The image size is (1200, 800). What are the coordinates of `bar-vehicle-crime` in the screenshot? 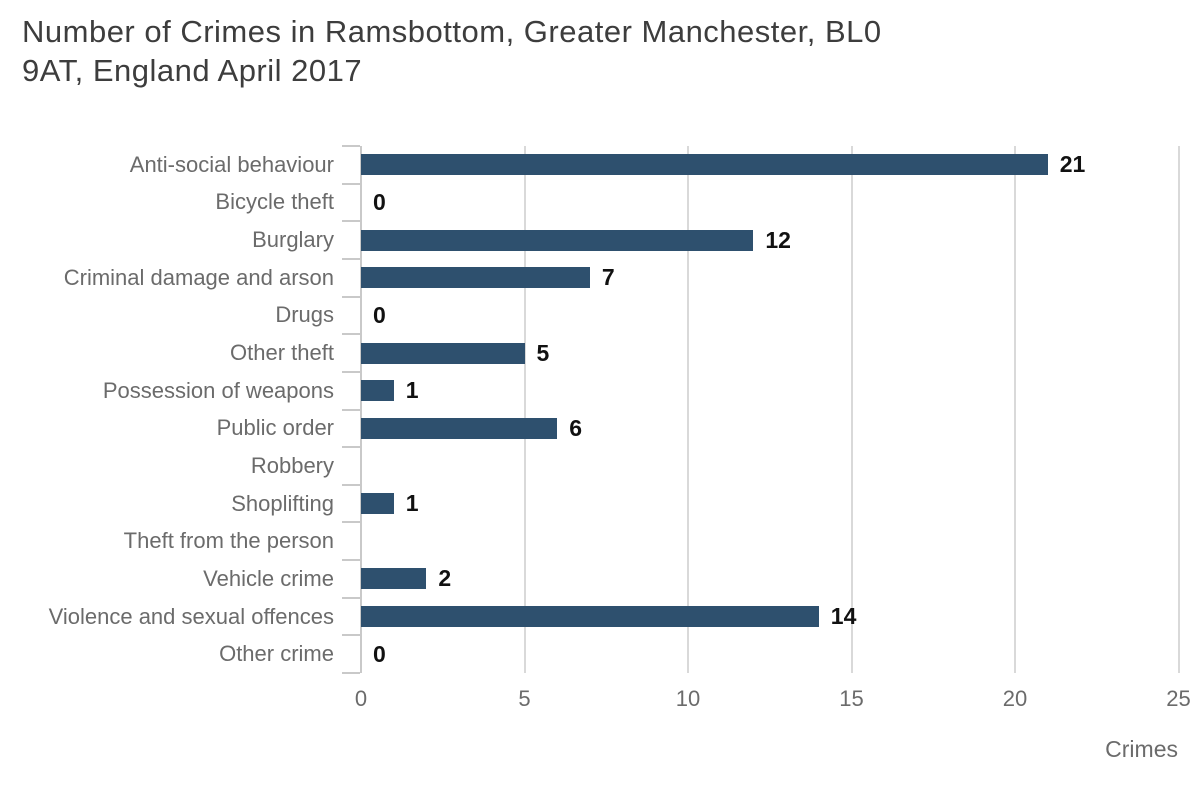 It's located at (394, 579).